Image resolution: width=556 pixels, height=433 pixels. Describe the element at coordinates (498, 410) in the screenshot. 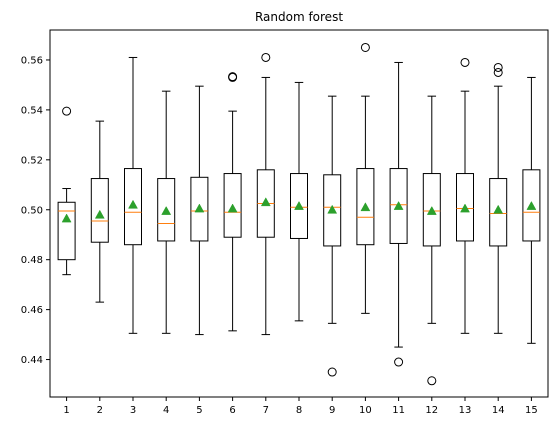

I see `x-tick-label: 14` at that location.